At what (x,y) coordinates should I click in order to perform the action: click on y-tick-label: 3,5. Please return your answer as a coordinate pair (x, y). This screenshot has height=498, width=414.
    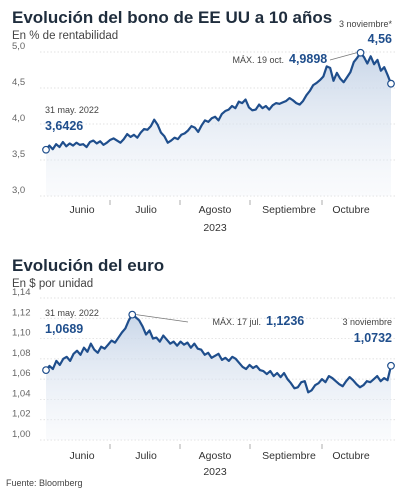
    Looking at the image, I should click on (18, 154).